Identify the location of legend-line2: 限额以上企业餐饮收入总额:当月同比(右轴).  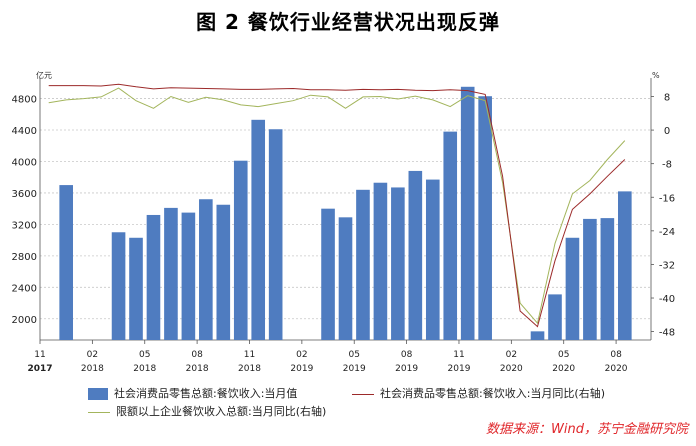
(207, 411).